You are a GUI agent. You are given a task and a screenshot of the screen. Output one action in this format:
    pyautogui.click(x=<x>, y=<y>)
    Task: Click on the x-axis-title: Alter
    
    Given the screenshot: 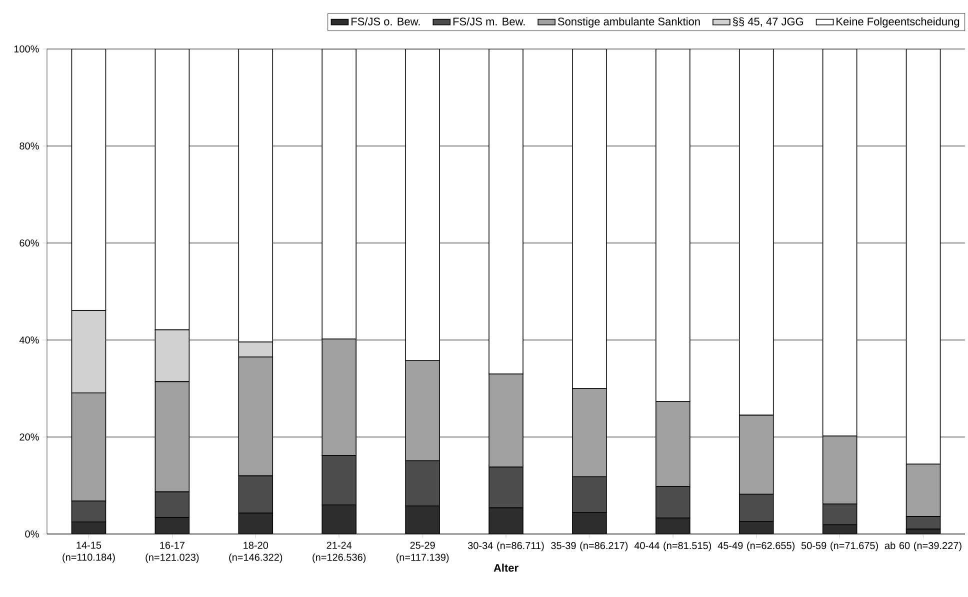 What is the action you would take?
    pyautogui.click(x=506, y=568)
    